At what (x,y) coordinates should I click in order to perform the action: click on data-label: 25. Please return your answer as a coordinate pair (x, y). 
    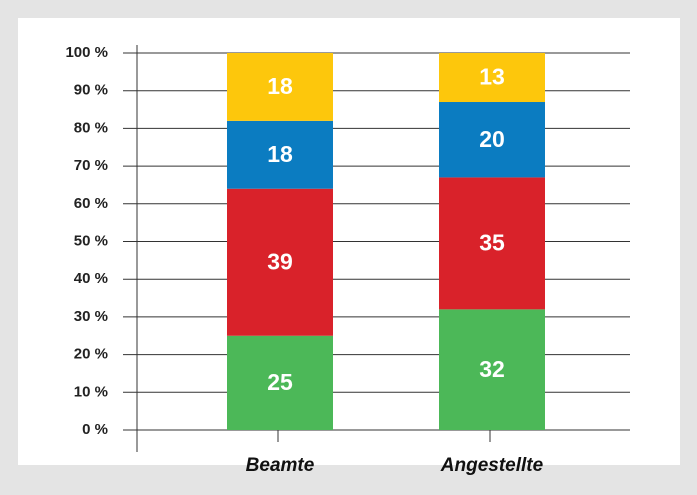
    Looking at the image, I should click on (280, 382).